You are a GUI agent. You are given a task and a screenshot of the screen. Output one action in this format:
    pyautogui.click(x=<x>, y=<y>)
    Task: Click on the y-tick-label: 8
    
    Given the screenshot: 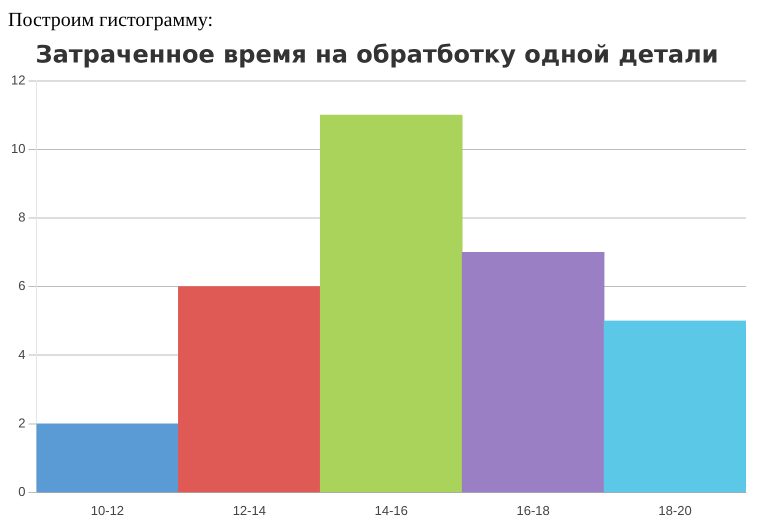 What is the action you would take?
    pyautogui.click(x=22, y=217)
    